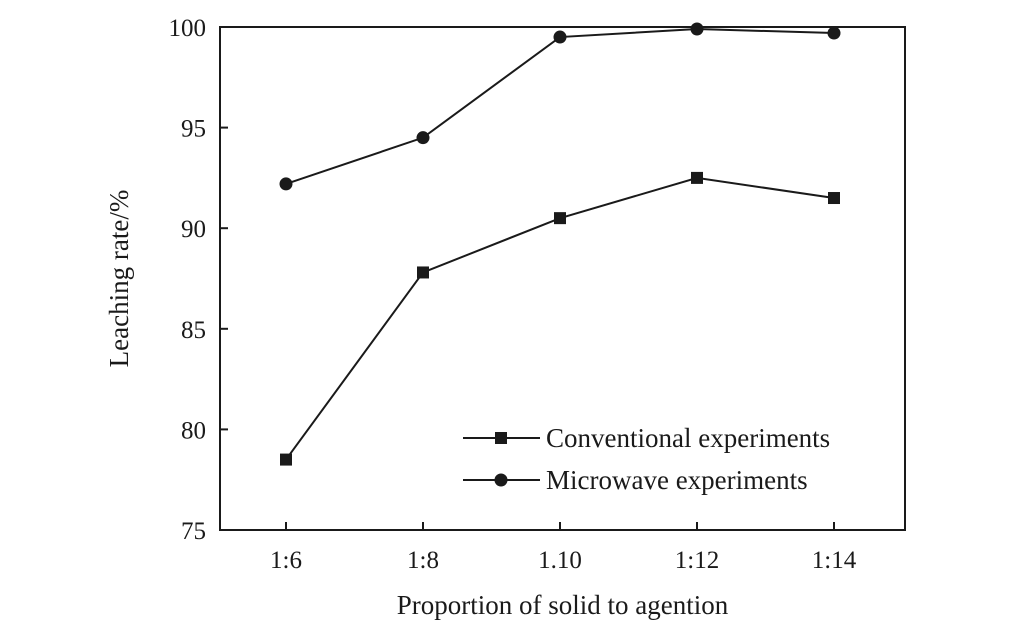  I want to click on legend-label: Conventional experiments, so click(688, 438).